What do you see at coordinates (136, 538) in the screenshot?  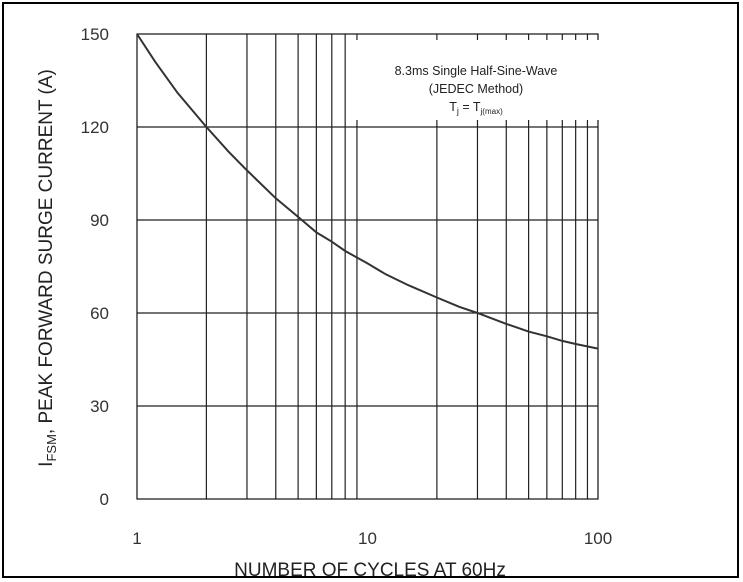 I see `x-tick-label: 1` at bounding box center [136, 538].